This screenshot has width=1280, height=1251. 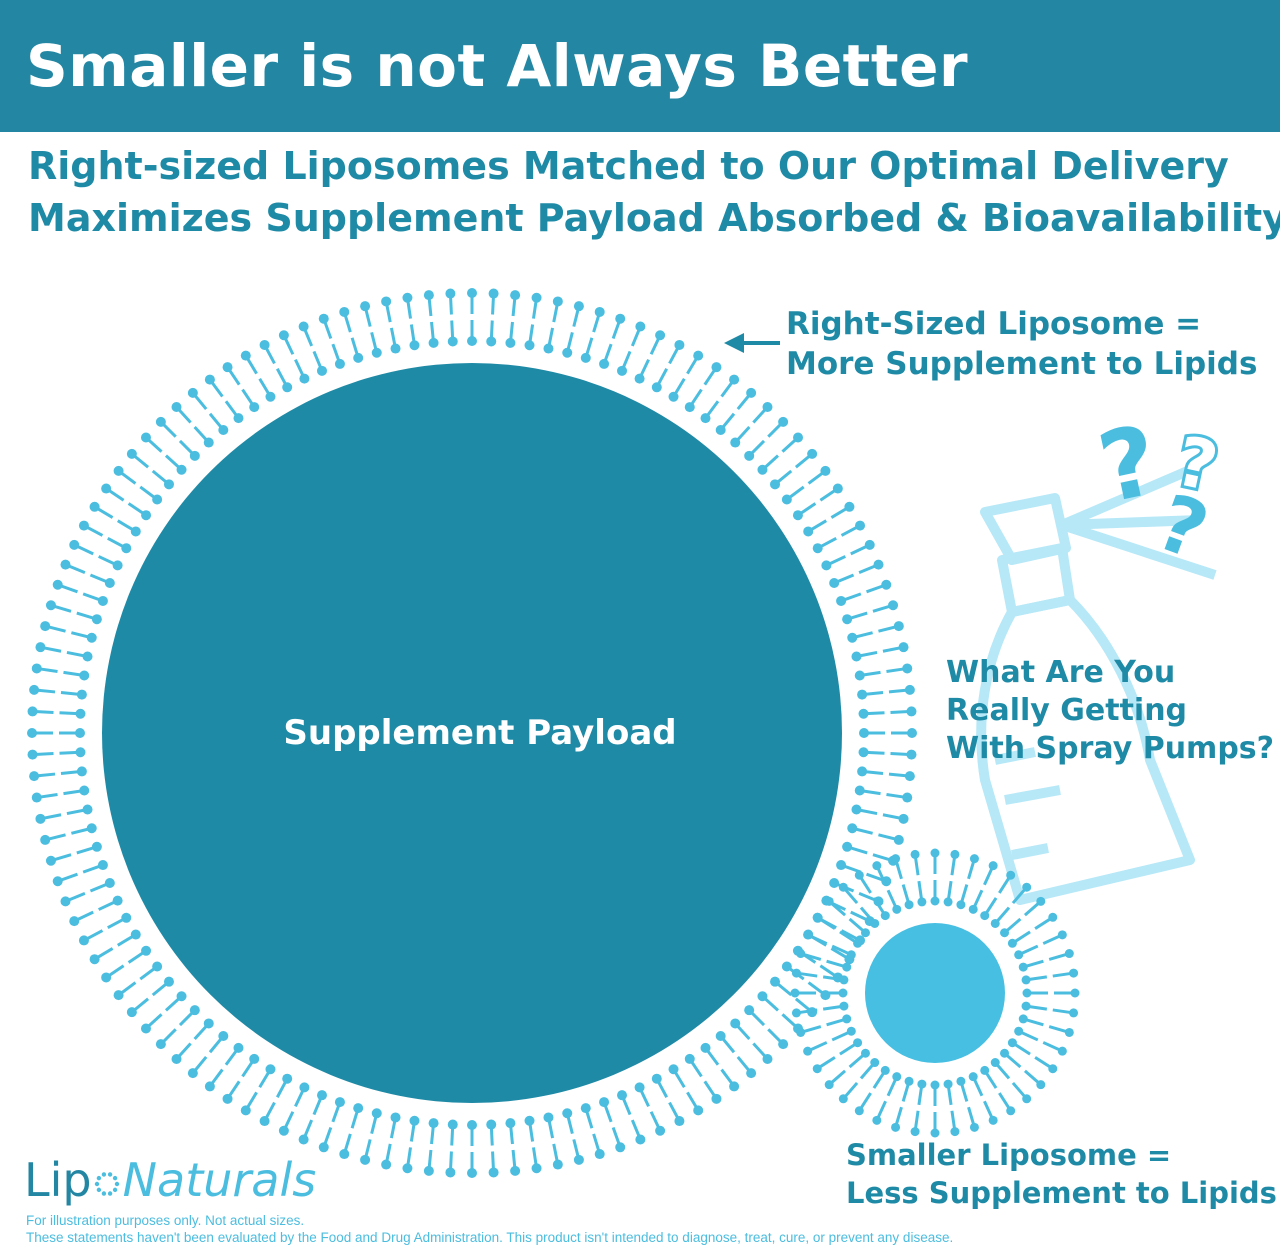 What do you see at coordinates (1096, 685) in the screenshot?
I see `spray-bottle-icon` at bounding box center [1096, 685].